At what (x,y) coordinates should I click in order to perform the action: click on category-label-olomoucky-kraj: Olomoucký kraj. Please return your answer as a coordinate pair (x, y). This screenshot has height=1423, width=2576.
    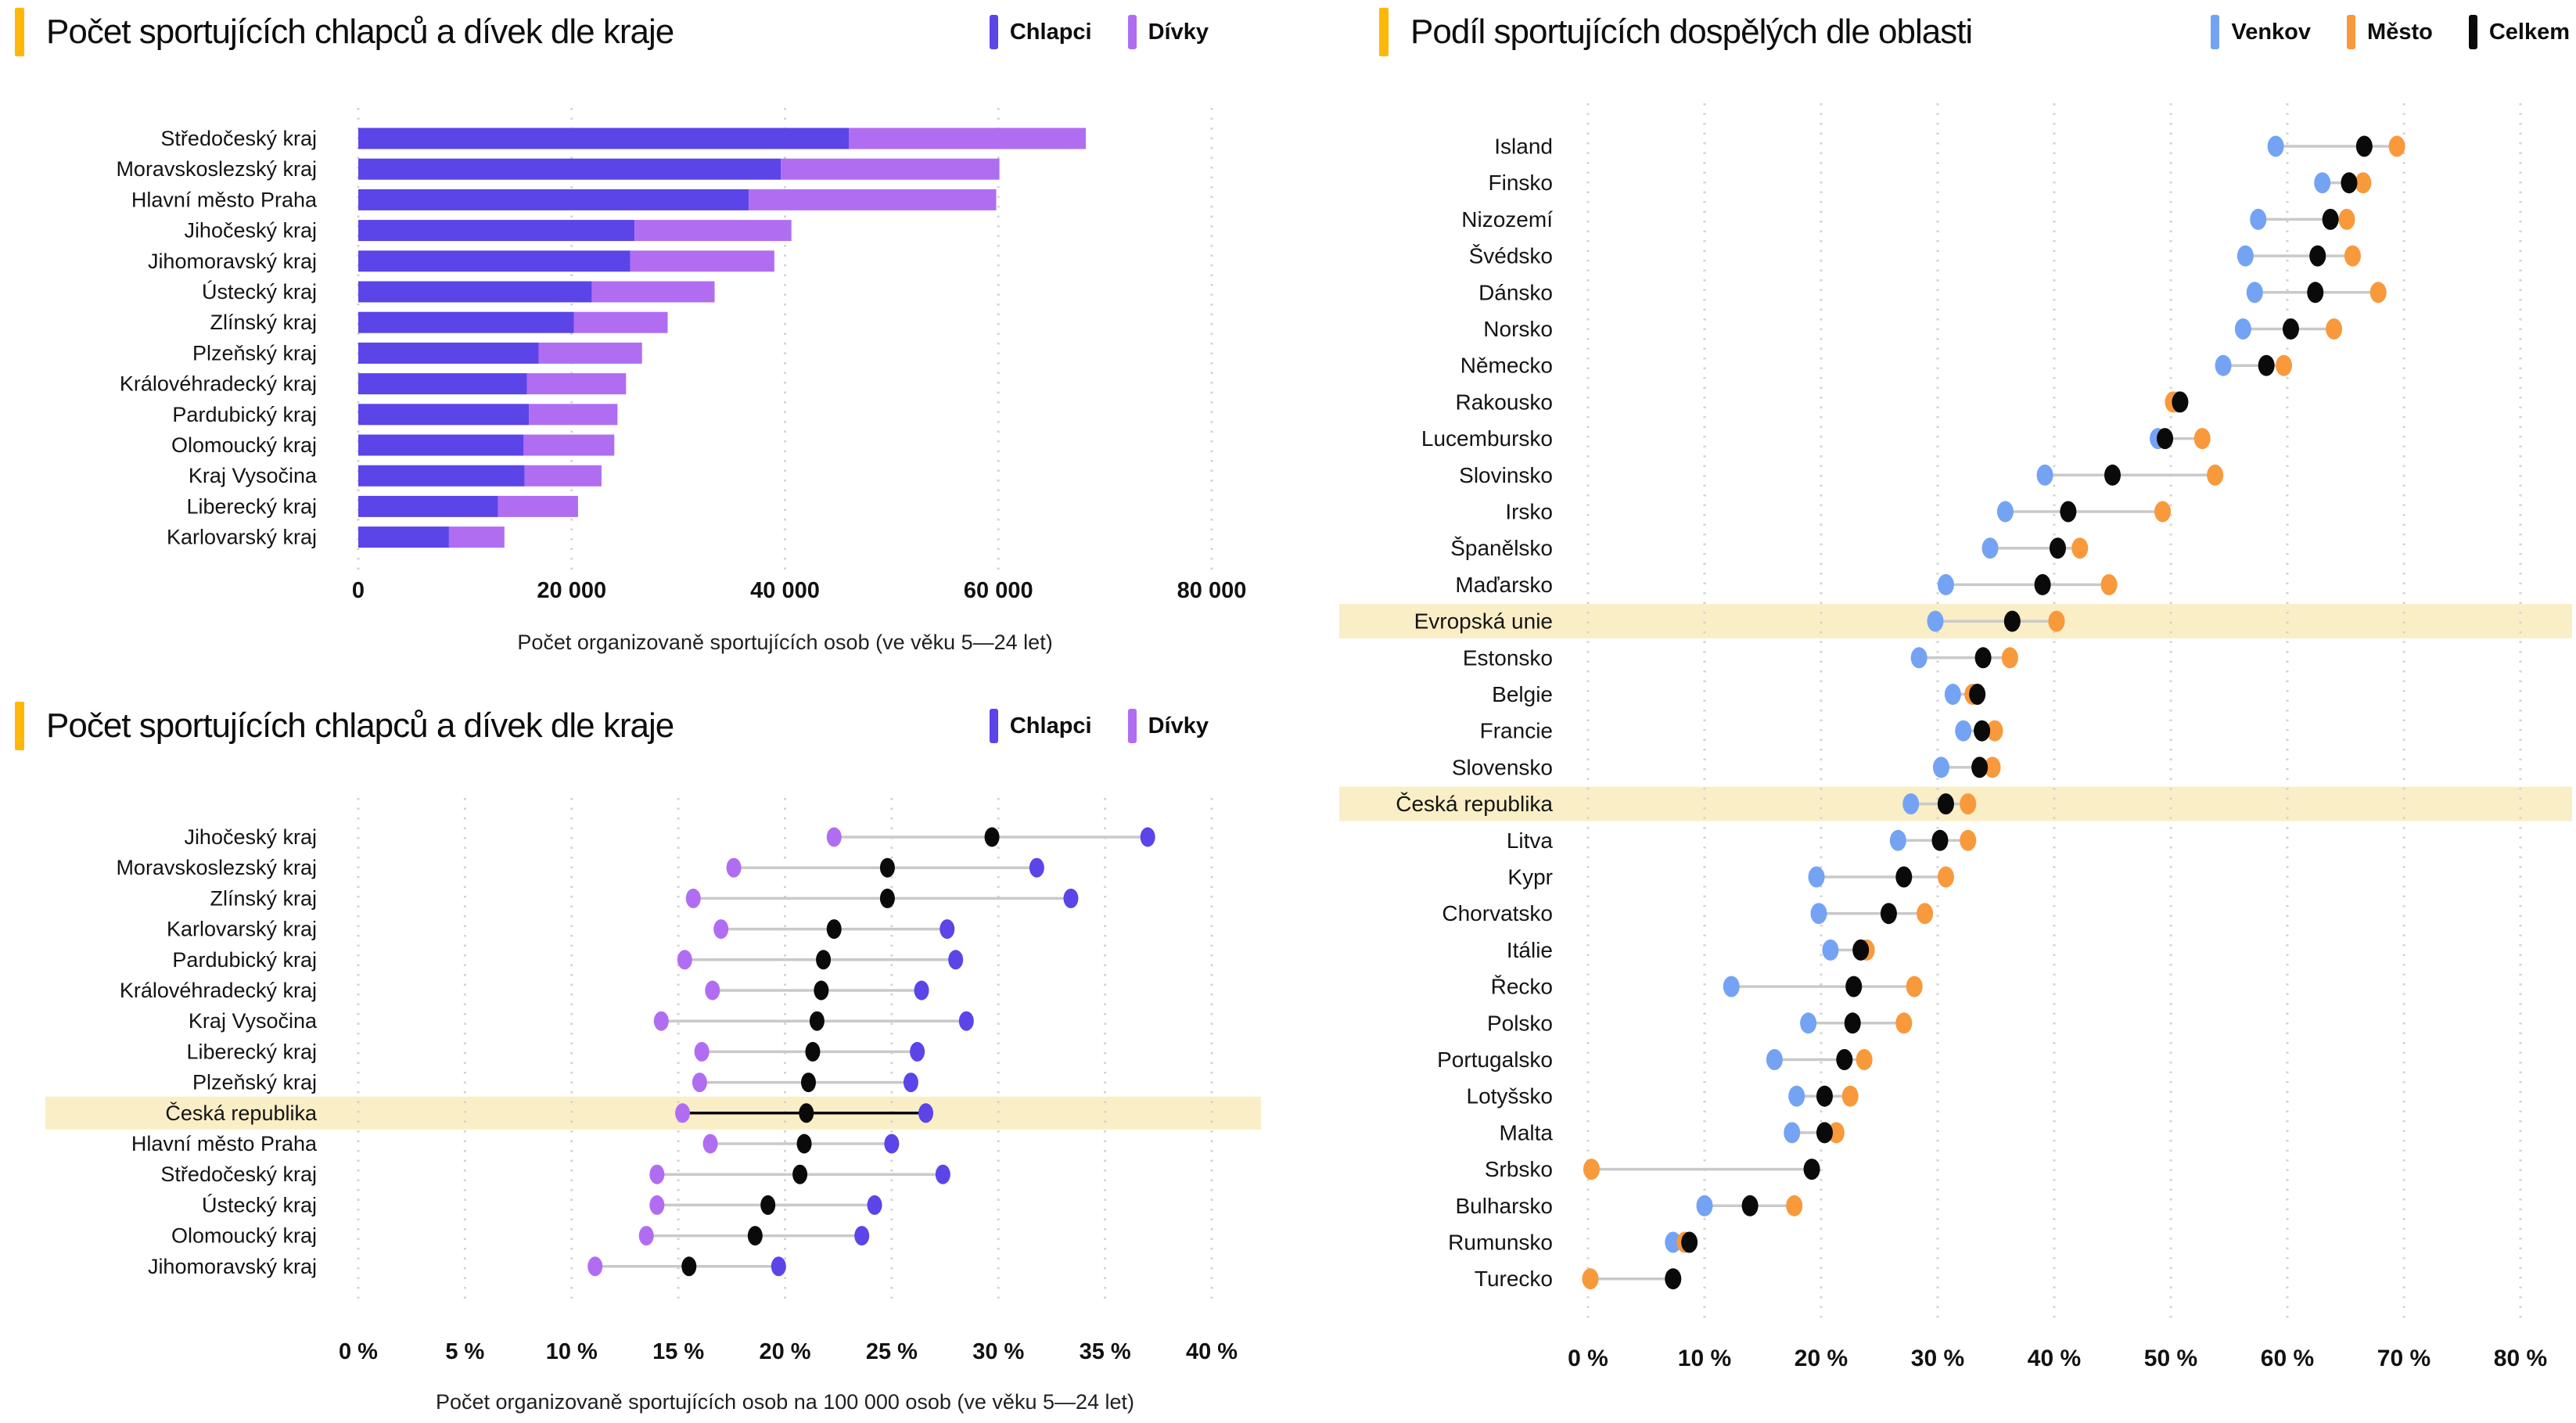
    Looking at the image, I should click on (244, 445).